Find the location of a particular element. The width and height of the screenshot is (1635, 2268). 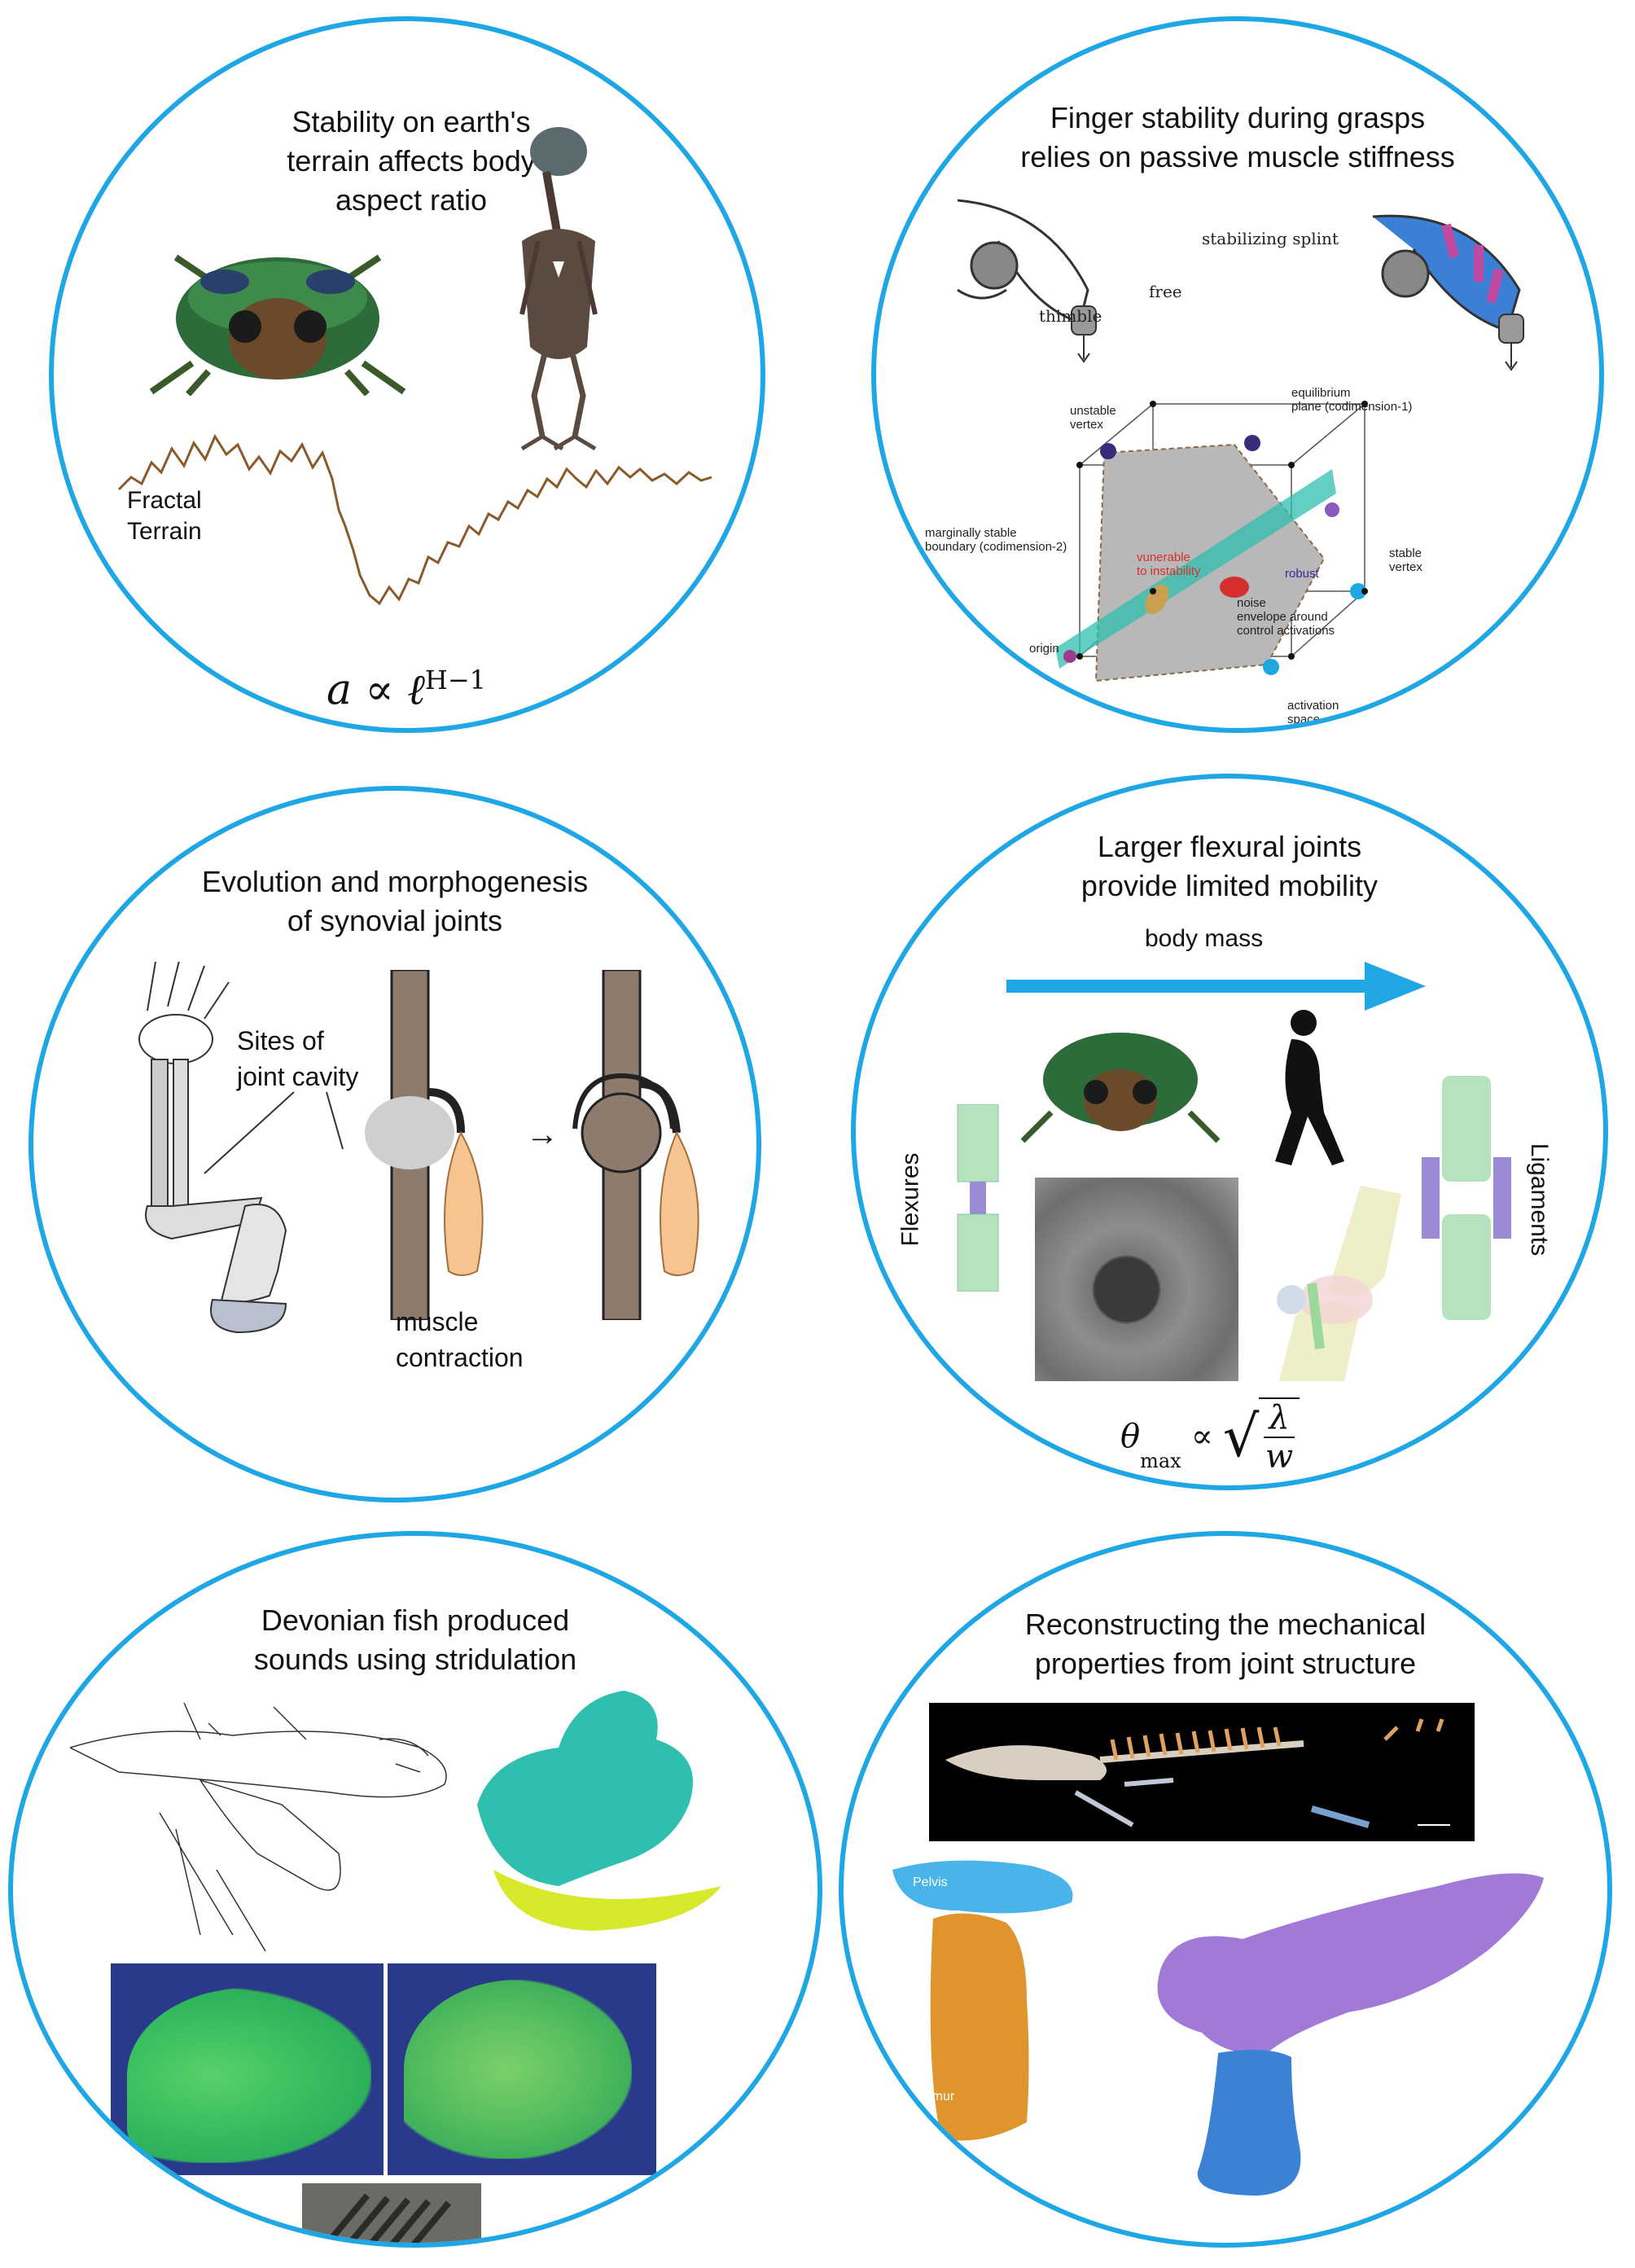

ligaments-label: Ligaments is located at coordinates (1540, 1200).